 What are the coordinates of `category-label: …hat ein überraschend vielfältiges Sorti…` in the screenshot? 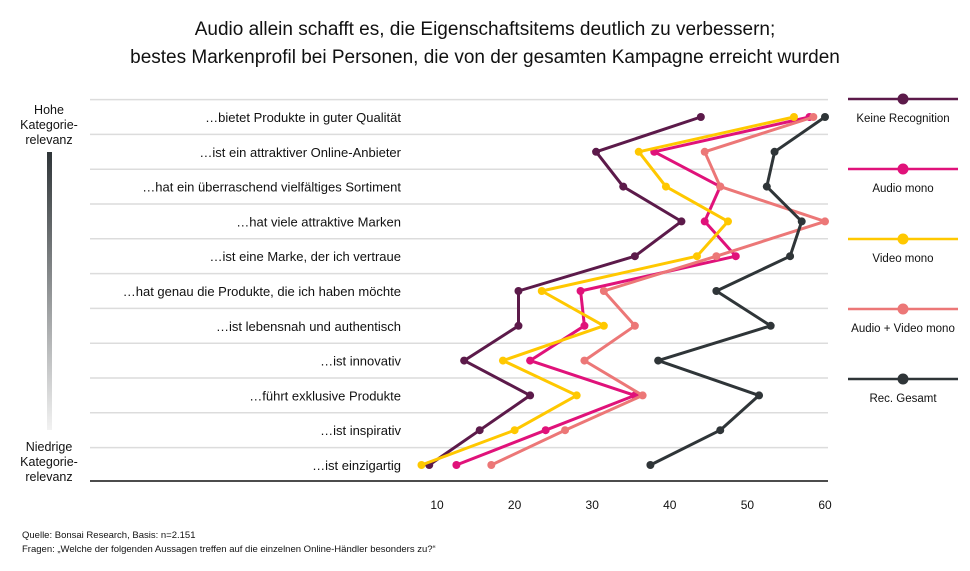 It's located at (271, 187).